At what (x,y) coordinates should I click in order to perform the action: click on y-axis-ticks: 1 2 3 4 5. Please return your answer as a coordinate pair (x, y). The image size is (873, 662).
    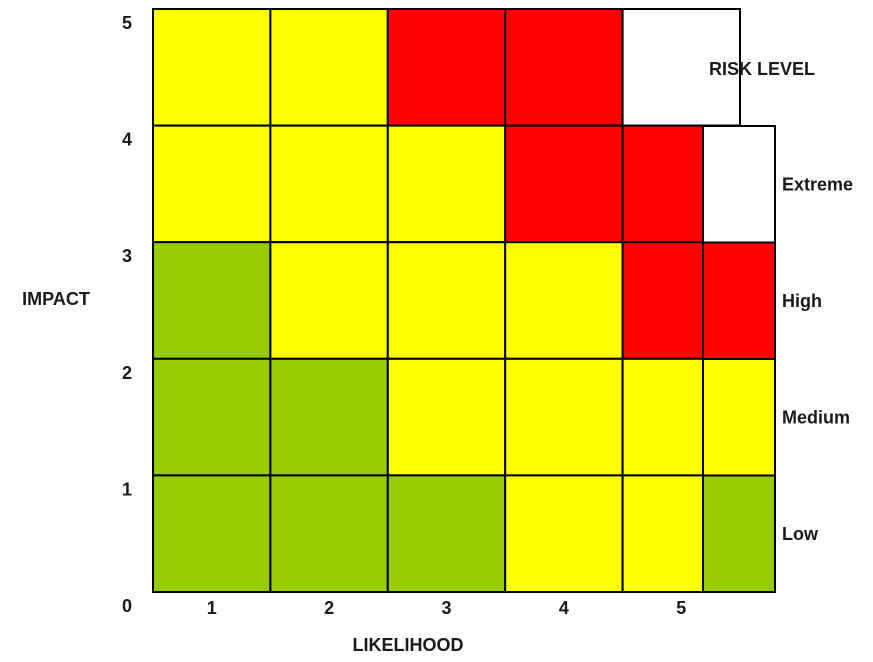
    Looking at the image, I should click on (127, 256).